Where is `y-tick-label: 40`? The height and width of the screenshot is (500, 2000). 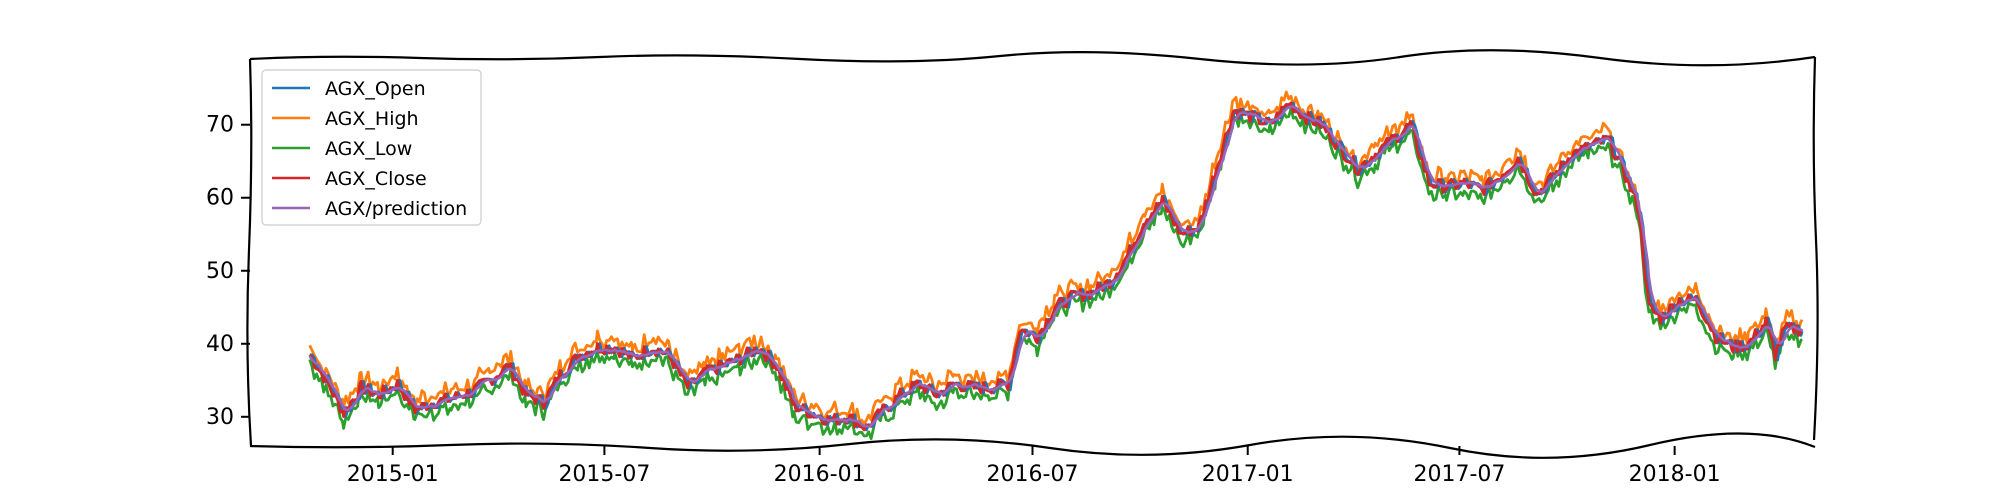 y-tick-label: 40 is located at coordinates (220, 344).